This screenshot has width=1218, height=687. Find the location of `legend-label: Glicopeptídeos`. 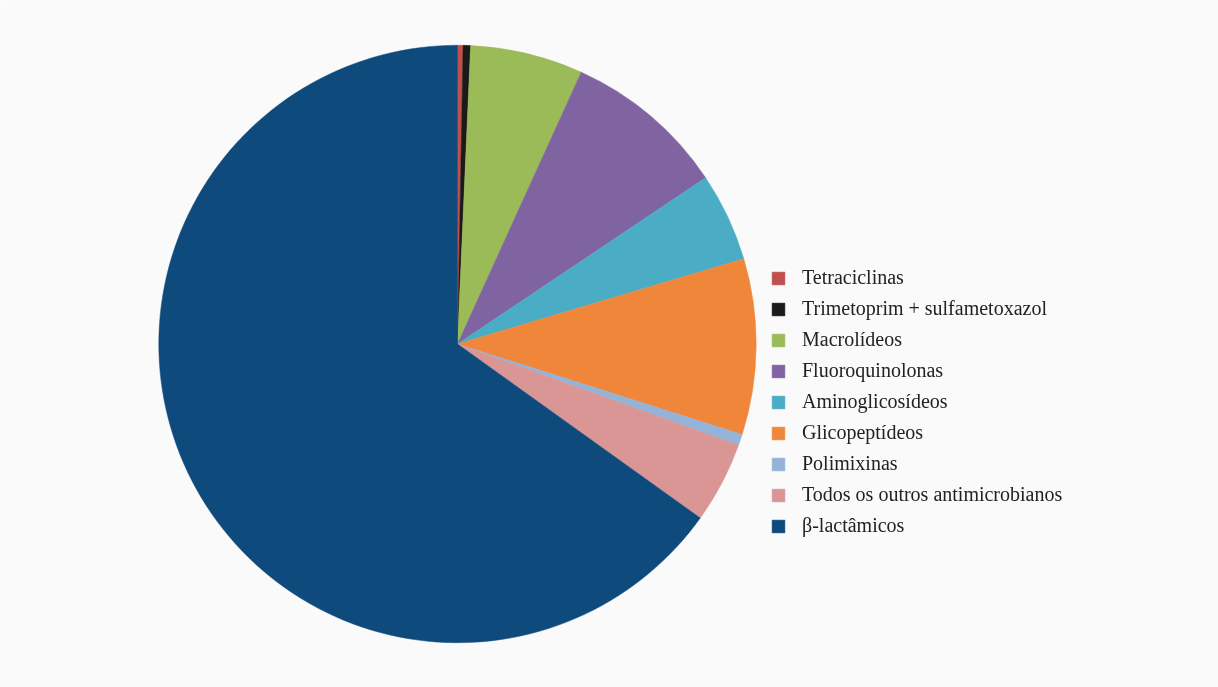

legend-label: Glicopeptídeos is located at coordinates (863, 432).